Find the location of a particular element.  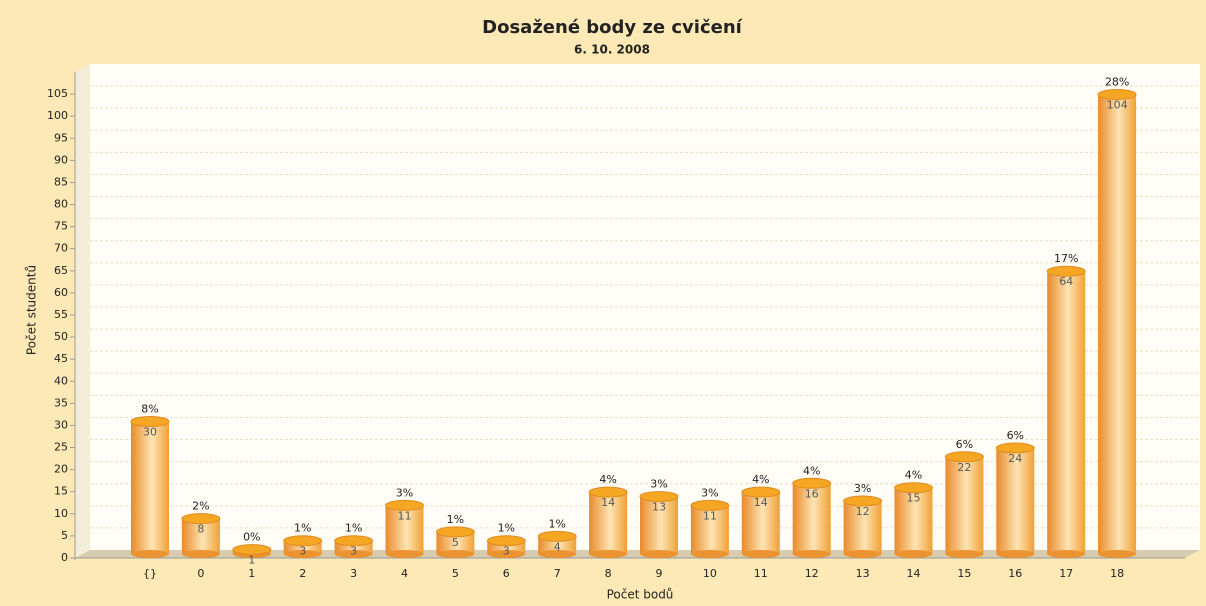

x-axis-label: Počet bodů is located at coordinates (640, 595).